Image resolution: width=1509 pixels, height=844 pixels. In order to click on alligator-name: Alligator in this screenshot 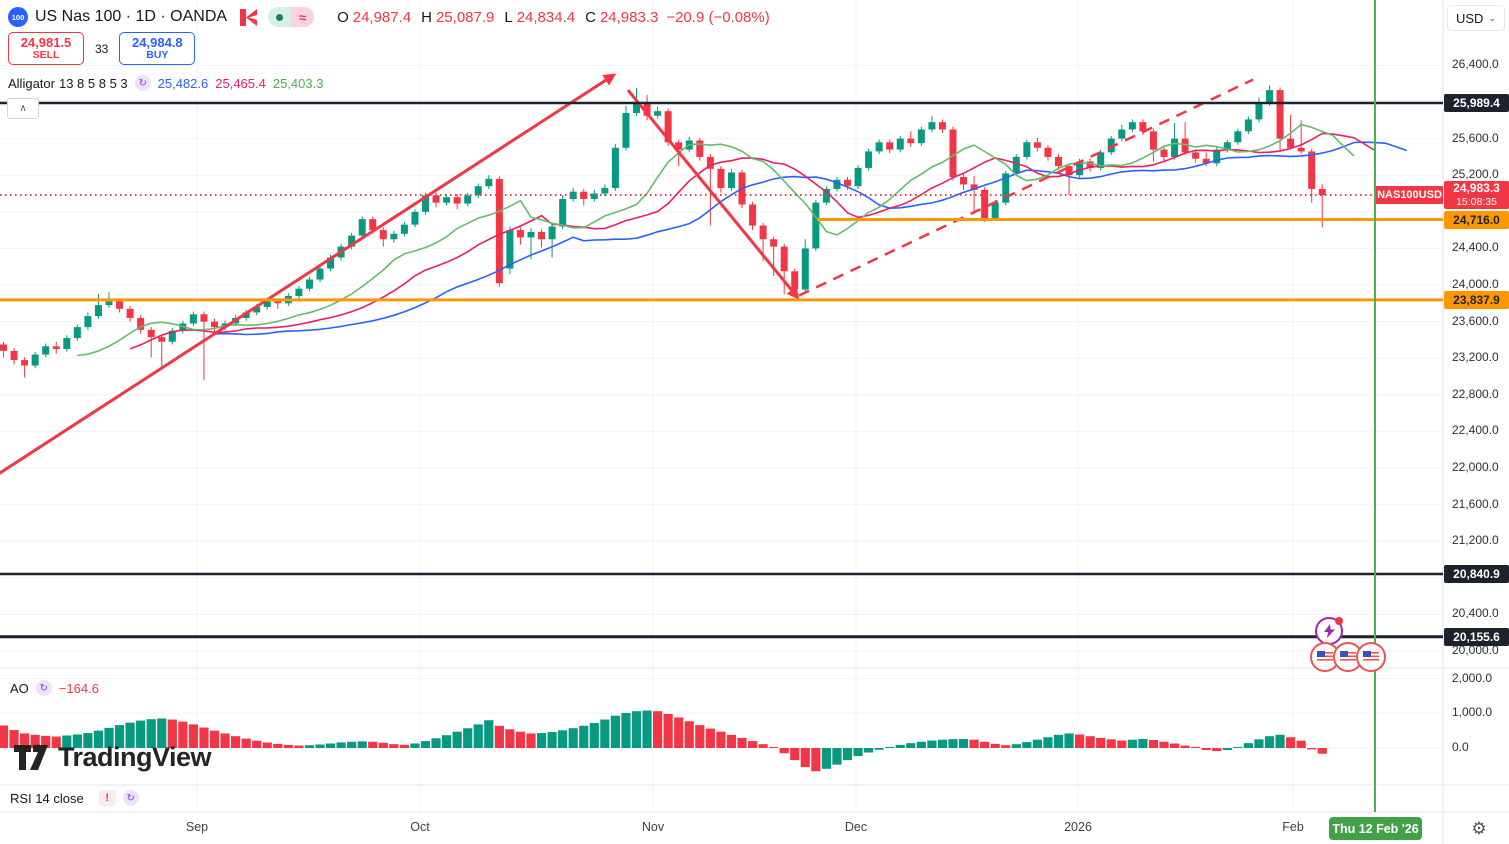, I will do `click(31, 83)`.